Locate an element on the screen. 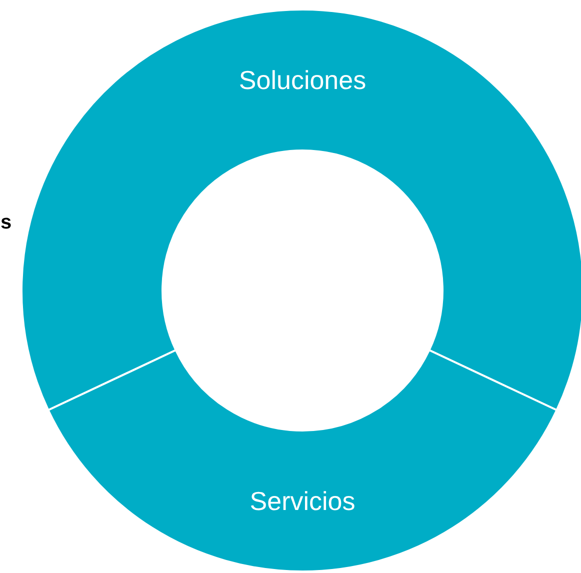 The height and width of the screenshot is (573, 581). slice-label: Servicios is located at coordinates (303, 501).